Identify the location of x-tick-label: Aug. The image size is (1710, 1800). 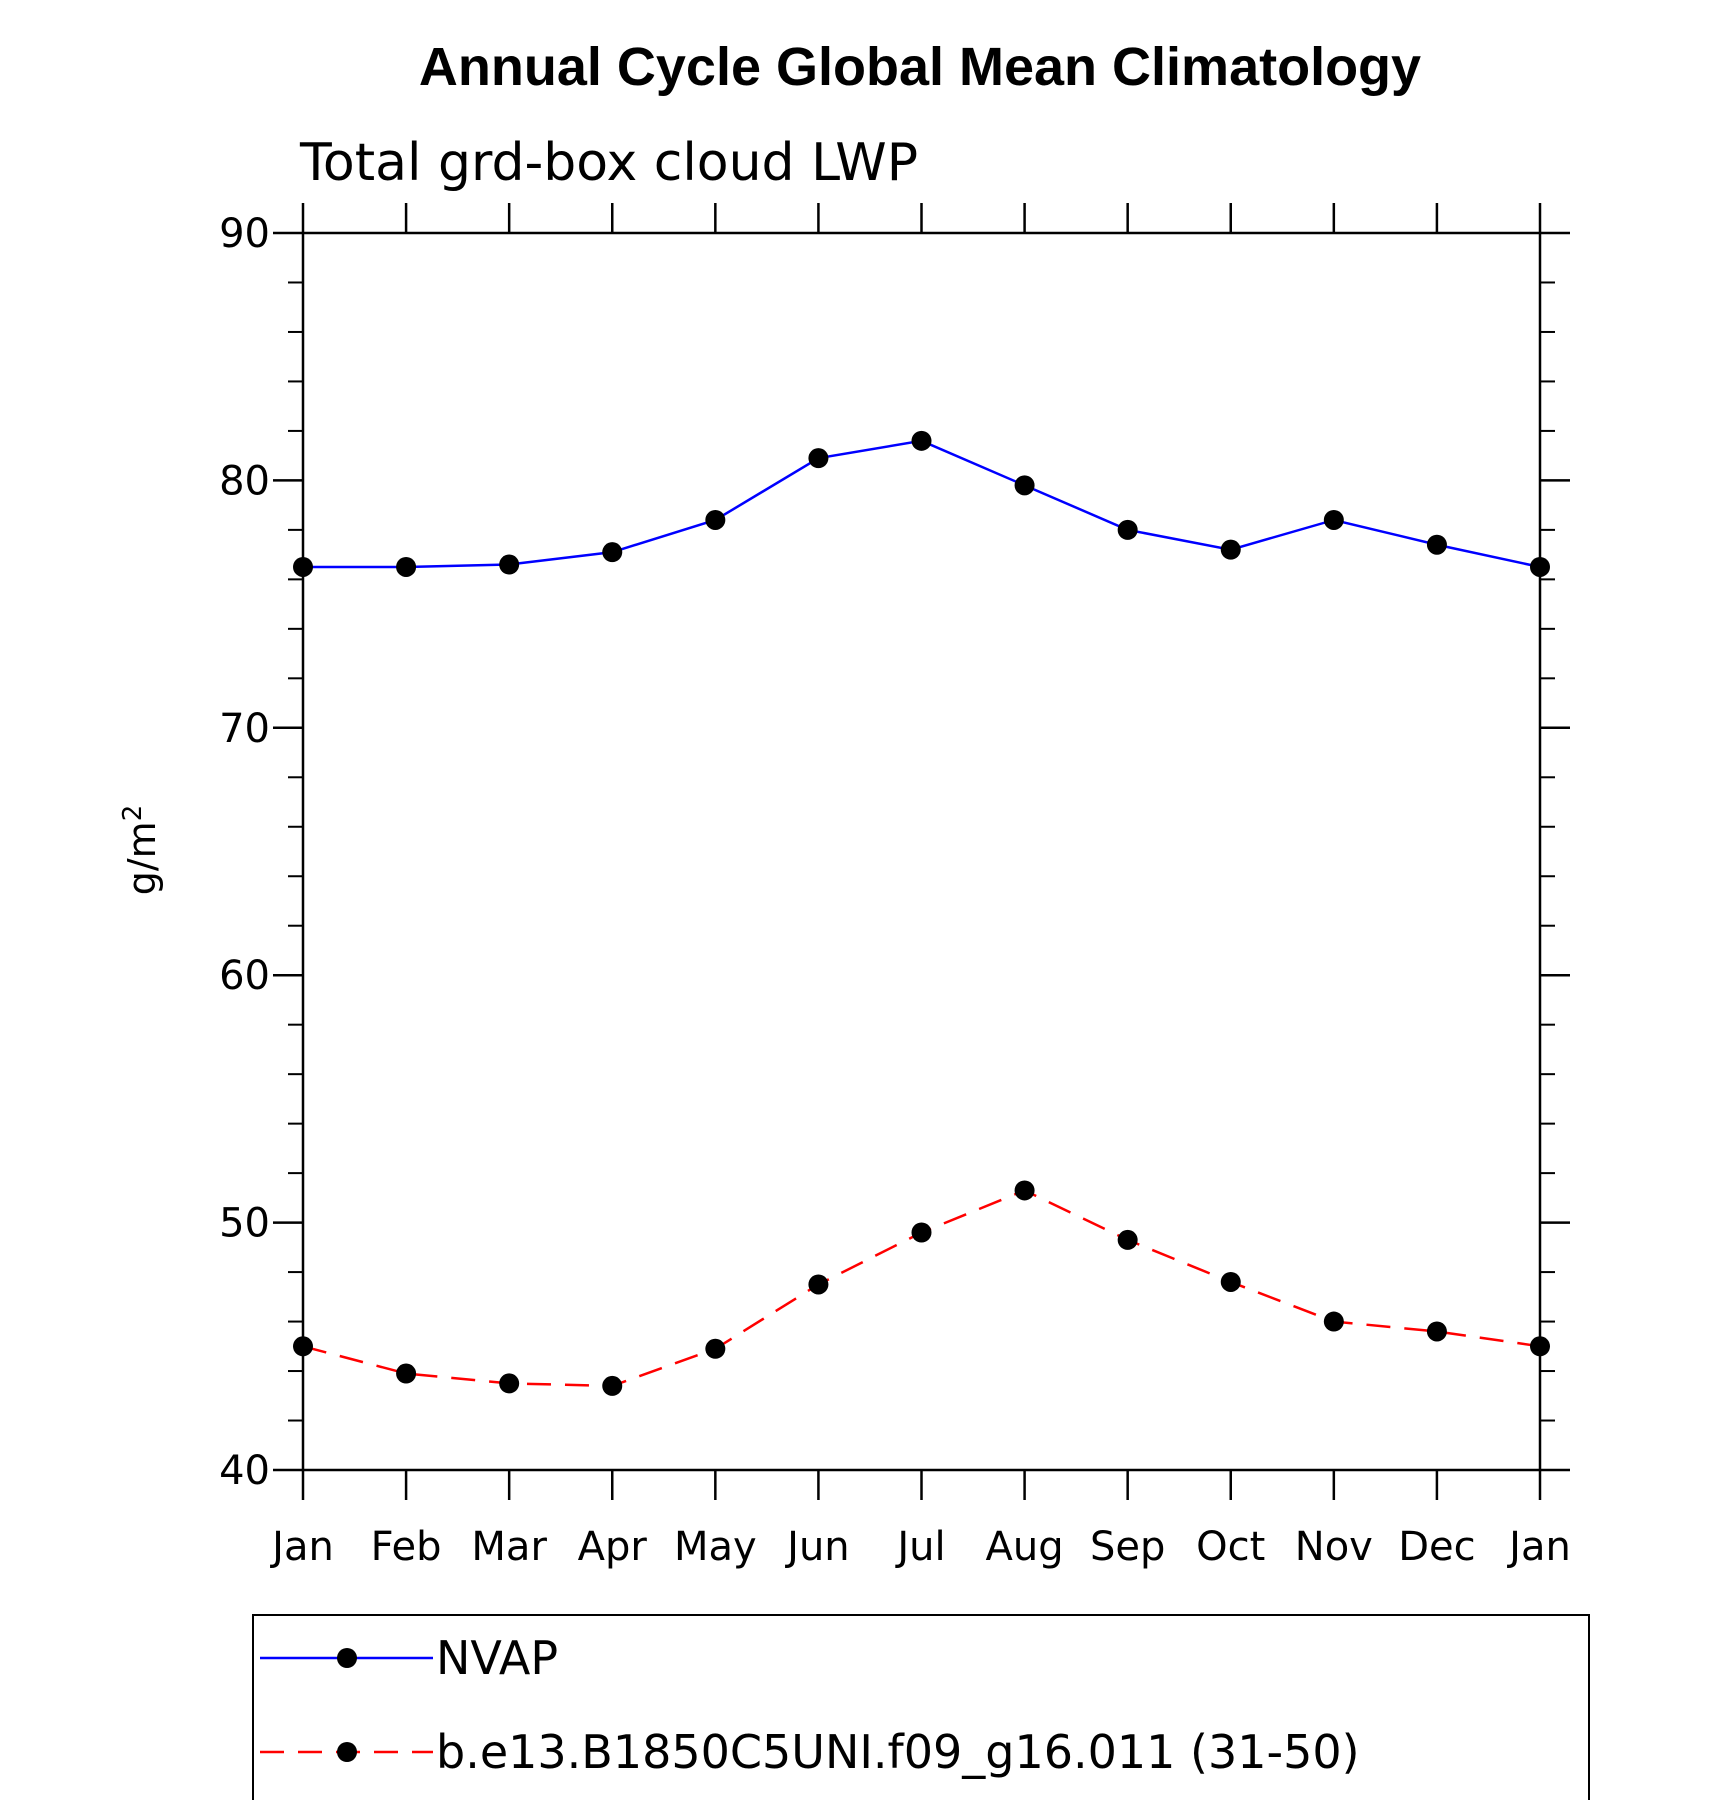
(1025, 1547).